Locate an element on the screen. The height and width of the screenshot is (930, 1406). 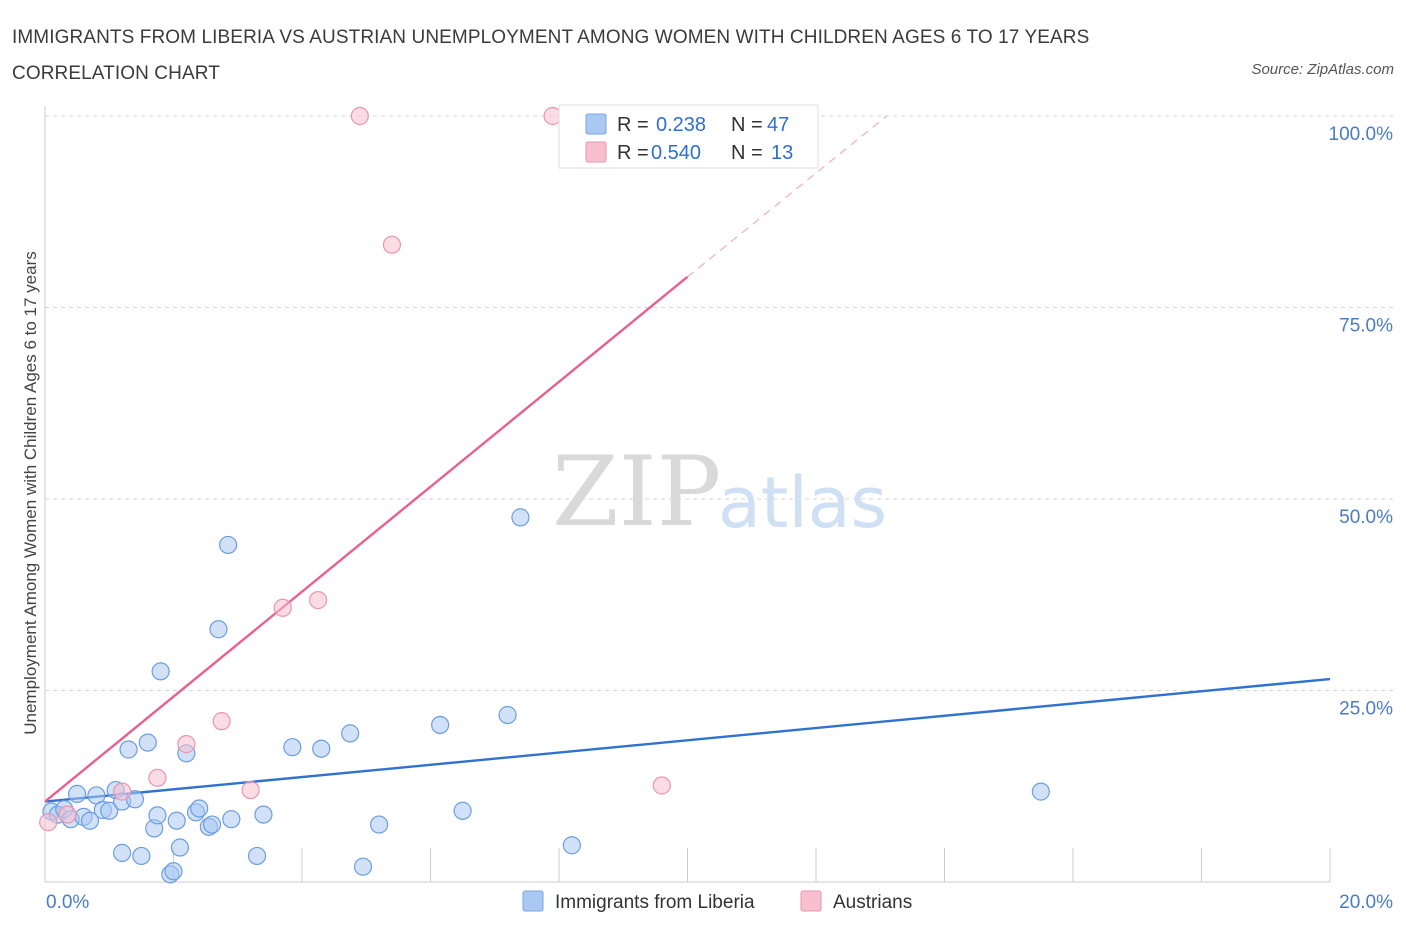
series-legend-swatch-liberia is located at coordinates (533, 901).